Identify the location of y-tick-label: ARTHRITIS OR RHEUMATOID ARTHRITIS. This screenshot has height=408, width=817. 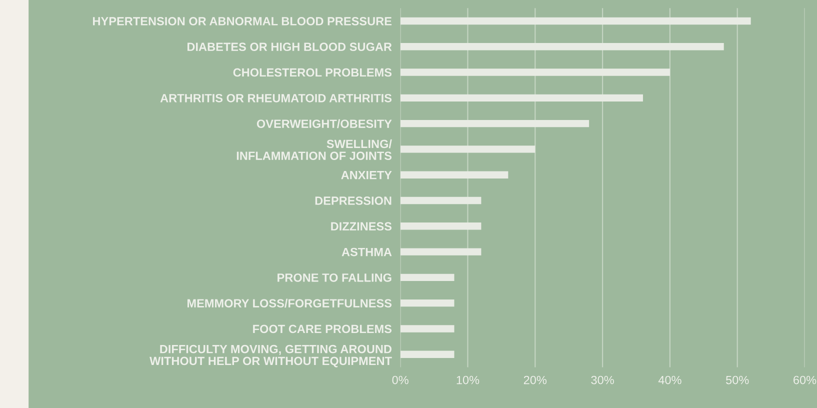
(276, 98).